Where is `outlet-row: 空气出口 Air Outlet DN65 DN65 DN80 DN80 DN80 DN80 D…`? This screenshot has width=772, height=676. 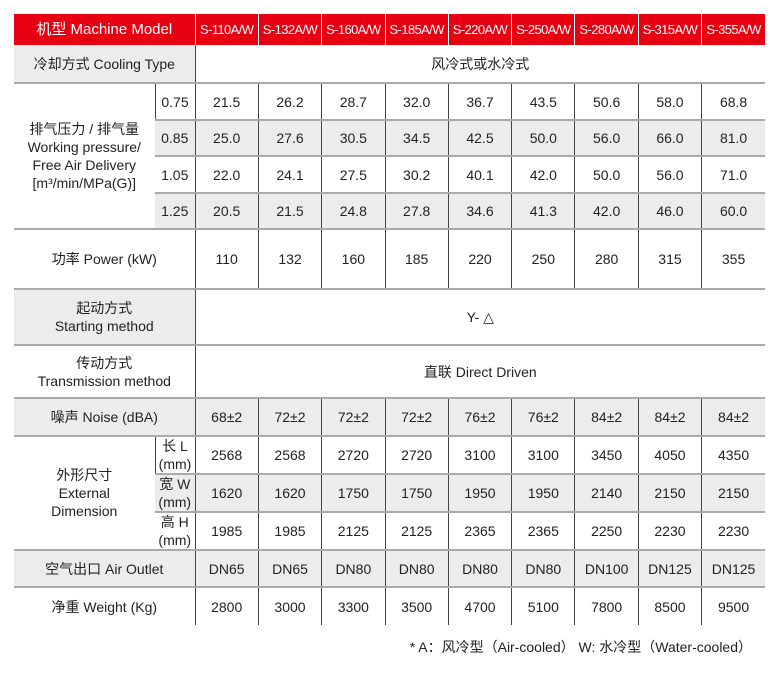 outlet-row: 空气出口 Air Outlet DN65 DN65 DN80 DN80 DN80 DN80 D… is located at coordinates (389, 569).